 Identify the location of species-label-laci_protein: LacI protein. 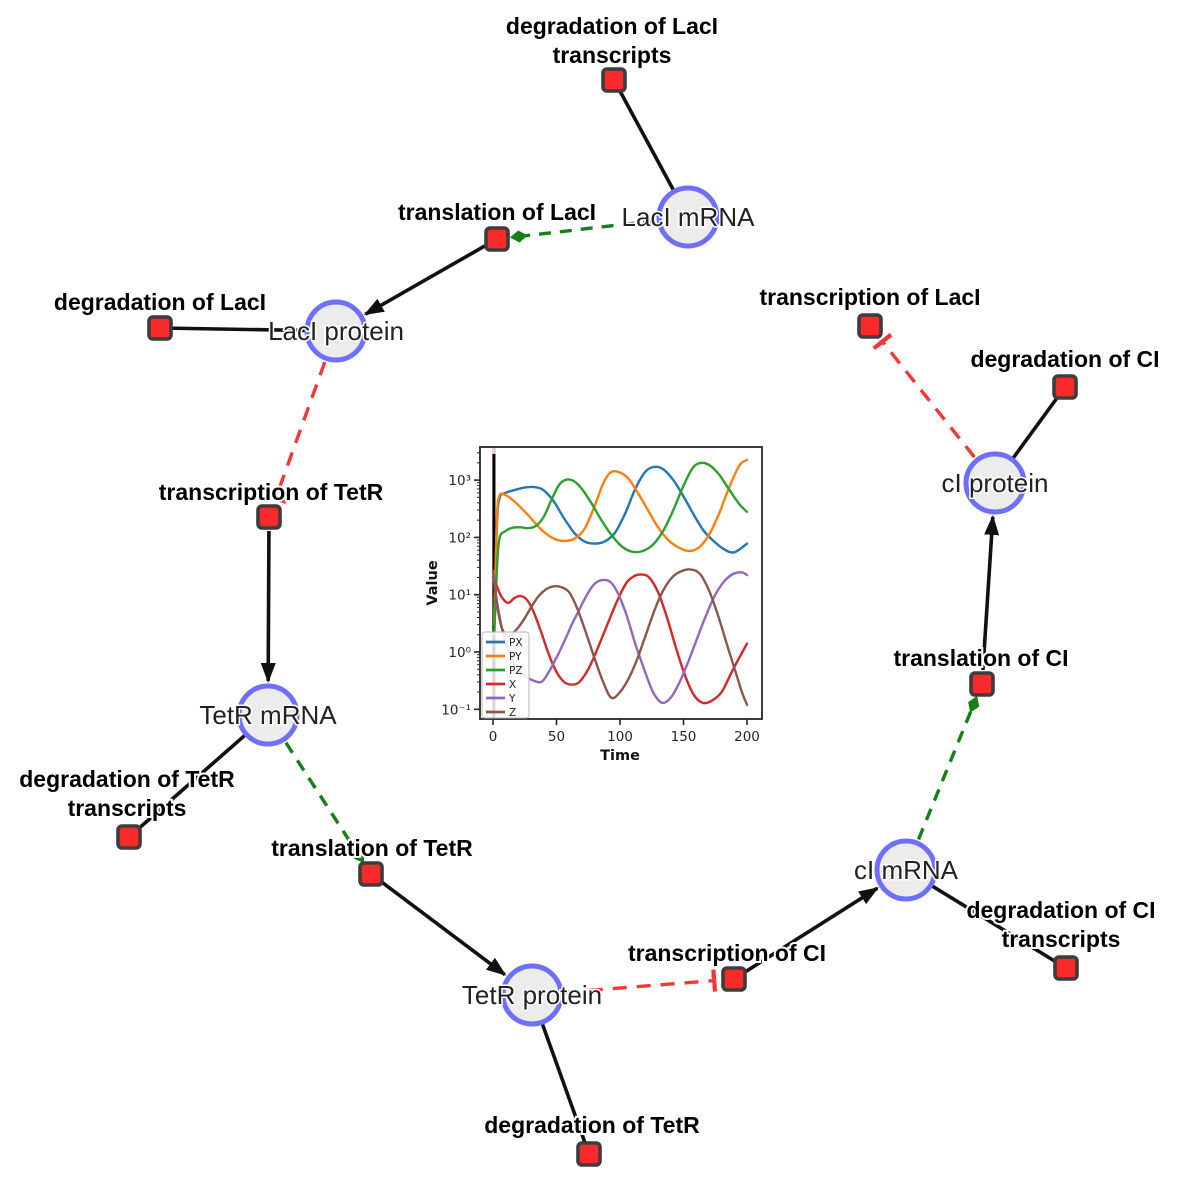
(336, 331).